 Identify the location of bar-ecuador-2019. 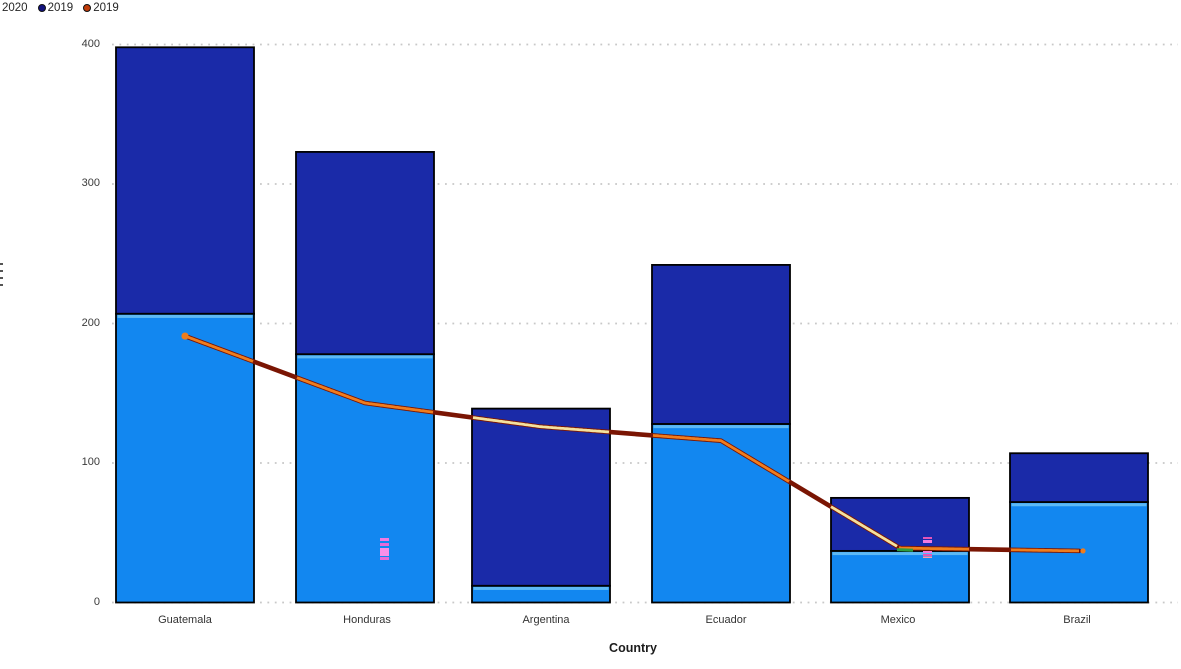
(721, 344).